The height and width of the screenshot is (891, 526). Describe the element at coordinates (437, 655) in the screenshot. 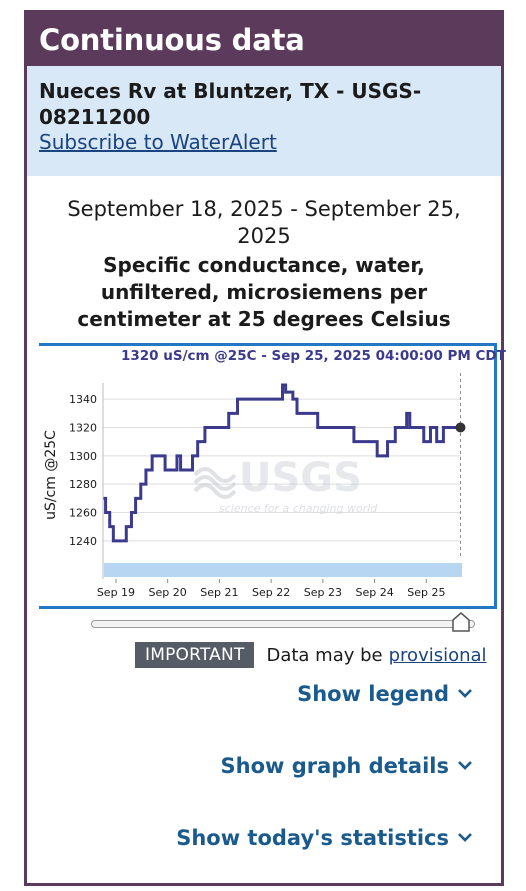

I see `provisional-link: provisional` at that location.